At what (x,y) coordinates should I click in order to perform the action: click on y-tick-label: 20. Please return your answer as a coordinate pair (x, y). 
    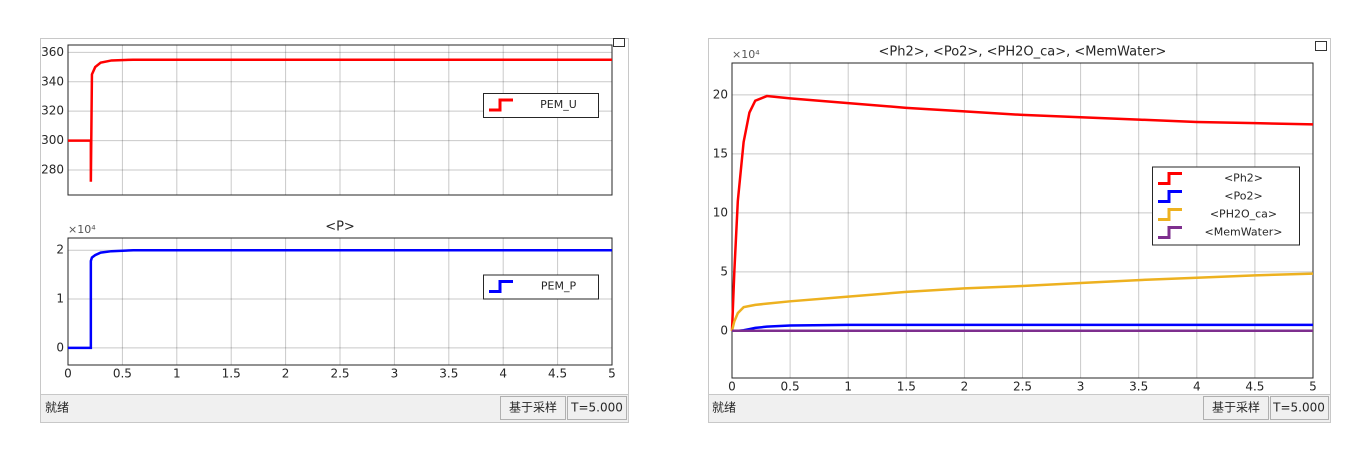
    Looking at the image, I should click on (720, 94).